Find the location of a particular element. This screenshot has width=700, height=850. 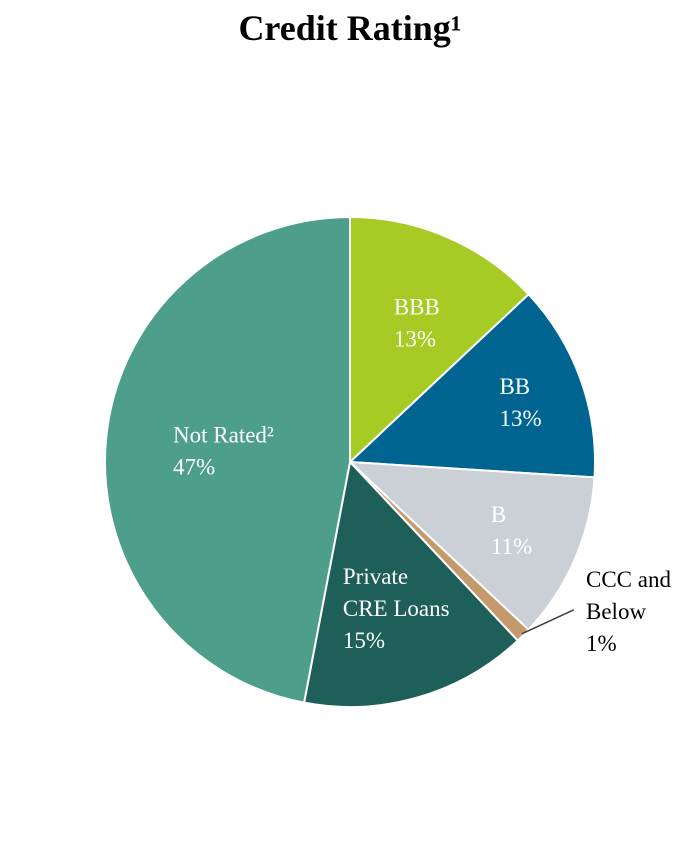

pie-slice-b is located at coordinates (471, 546).